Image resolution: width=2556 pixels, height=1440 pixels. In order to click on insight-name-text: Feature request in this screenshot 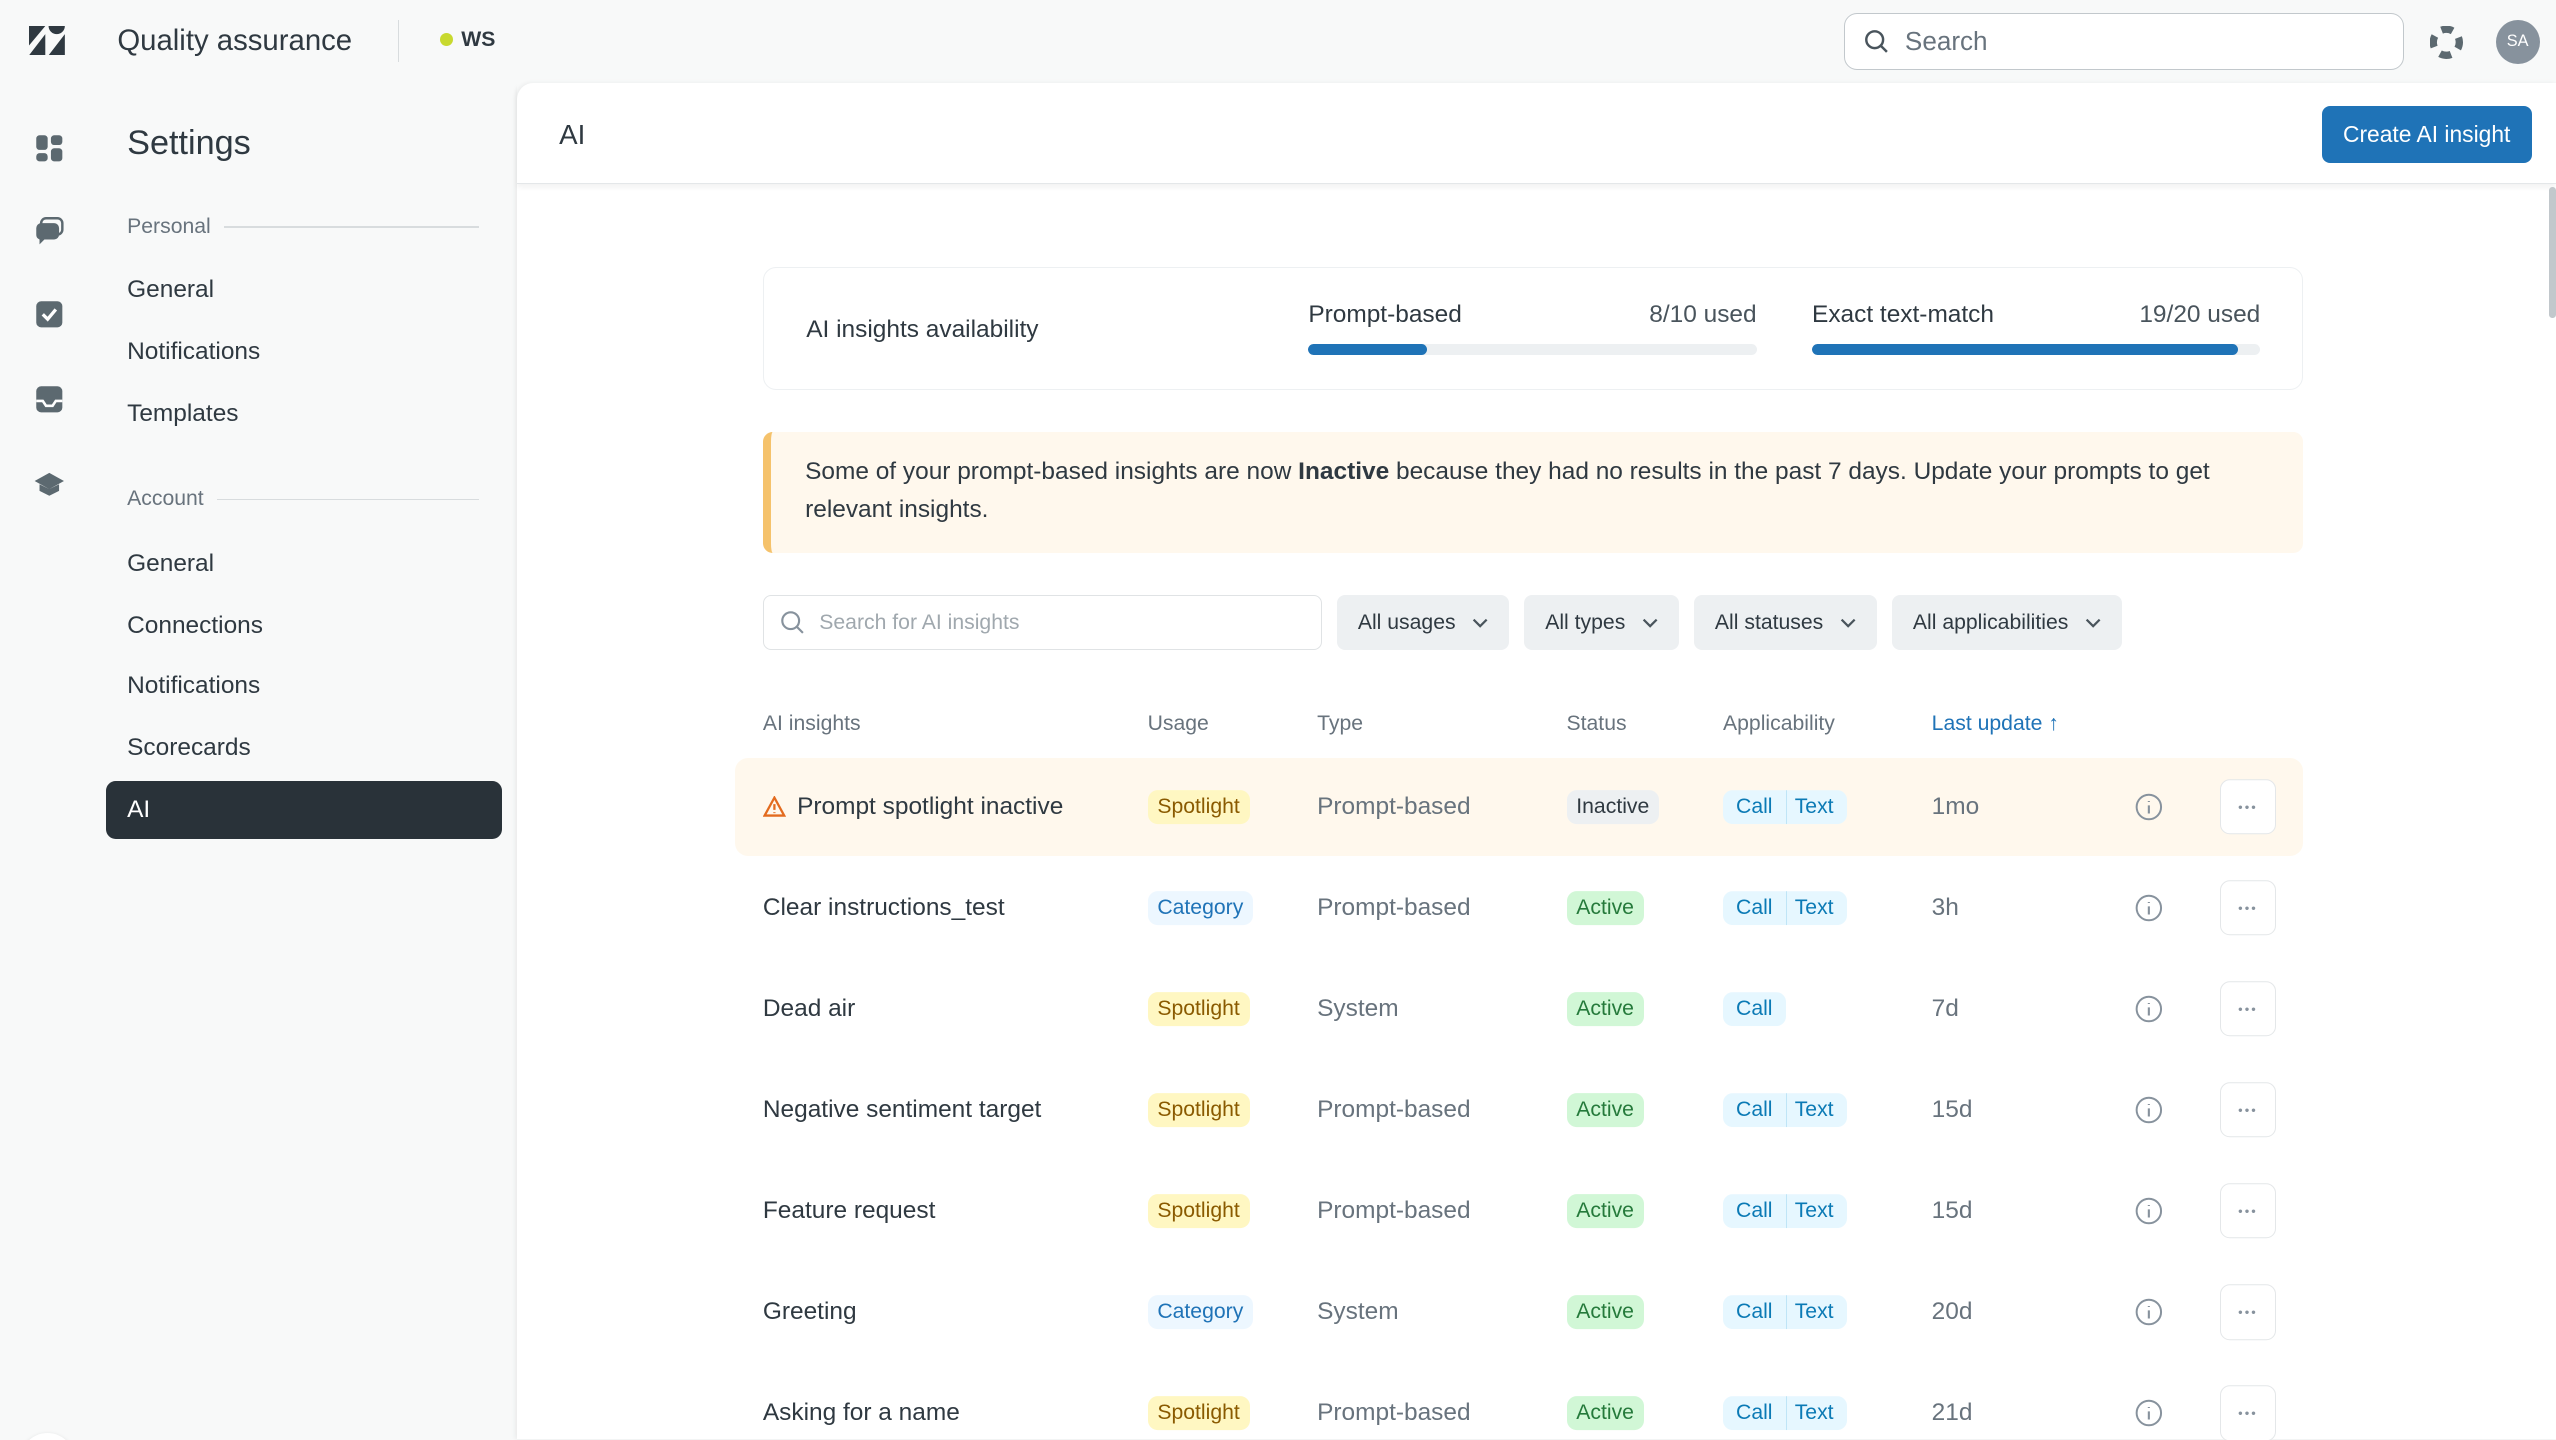, I will do `click(849, 1211)`.